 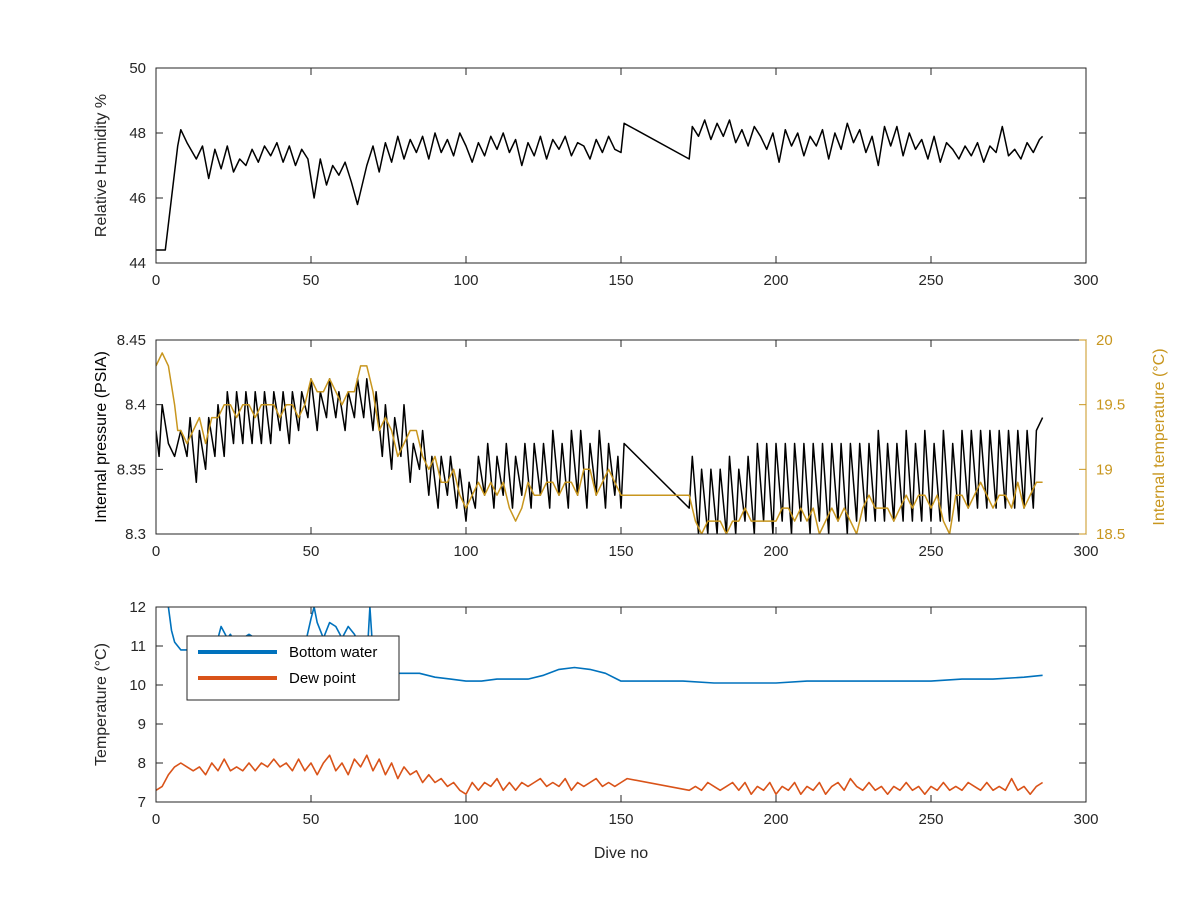 I want to click on y2-tick-label: 19, so click(x=1104, y=469).